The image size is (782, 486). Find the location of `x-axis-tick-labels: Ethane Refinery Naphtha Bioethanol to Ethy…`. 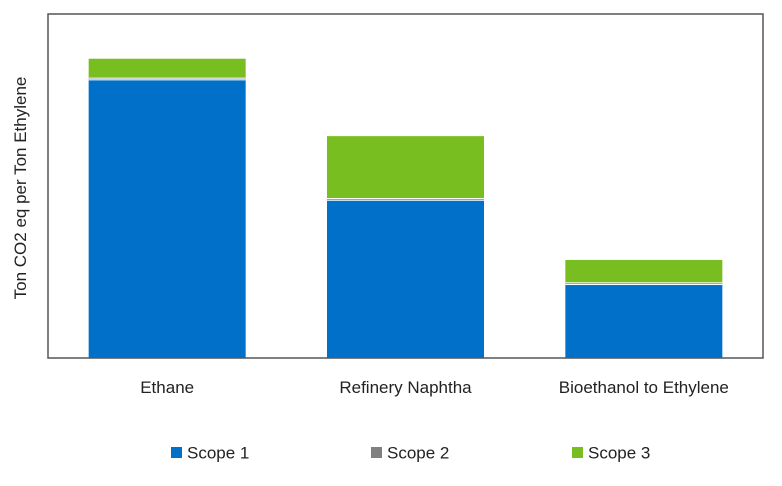

x-axis-tick-labels: Ethane Refinery Naphtha Bioethanol to Ethy… is located at coordinates (434, 387).